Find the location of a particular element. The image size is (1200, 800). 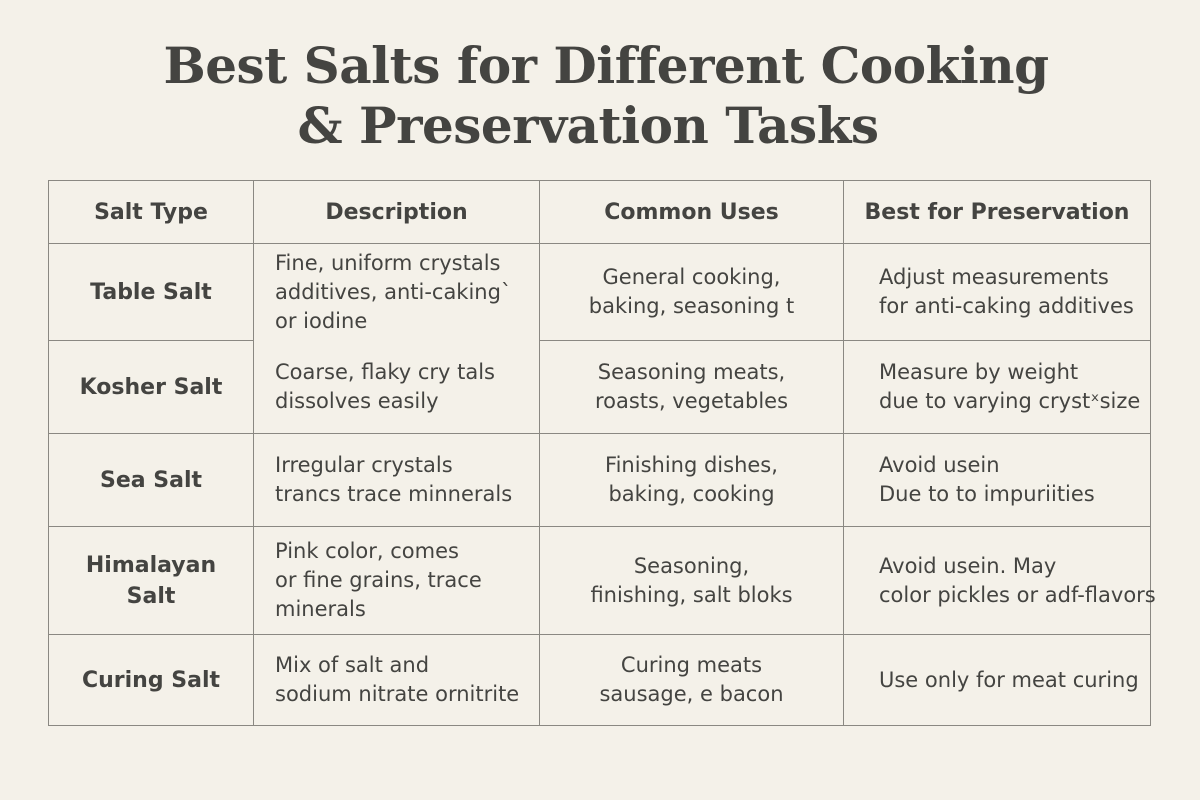

description-text: Irregular crystals is located at coordinates (364, 465).